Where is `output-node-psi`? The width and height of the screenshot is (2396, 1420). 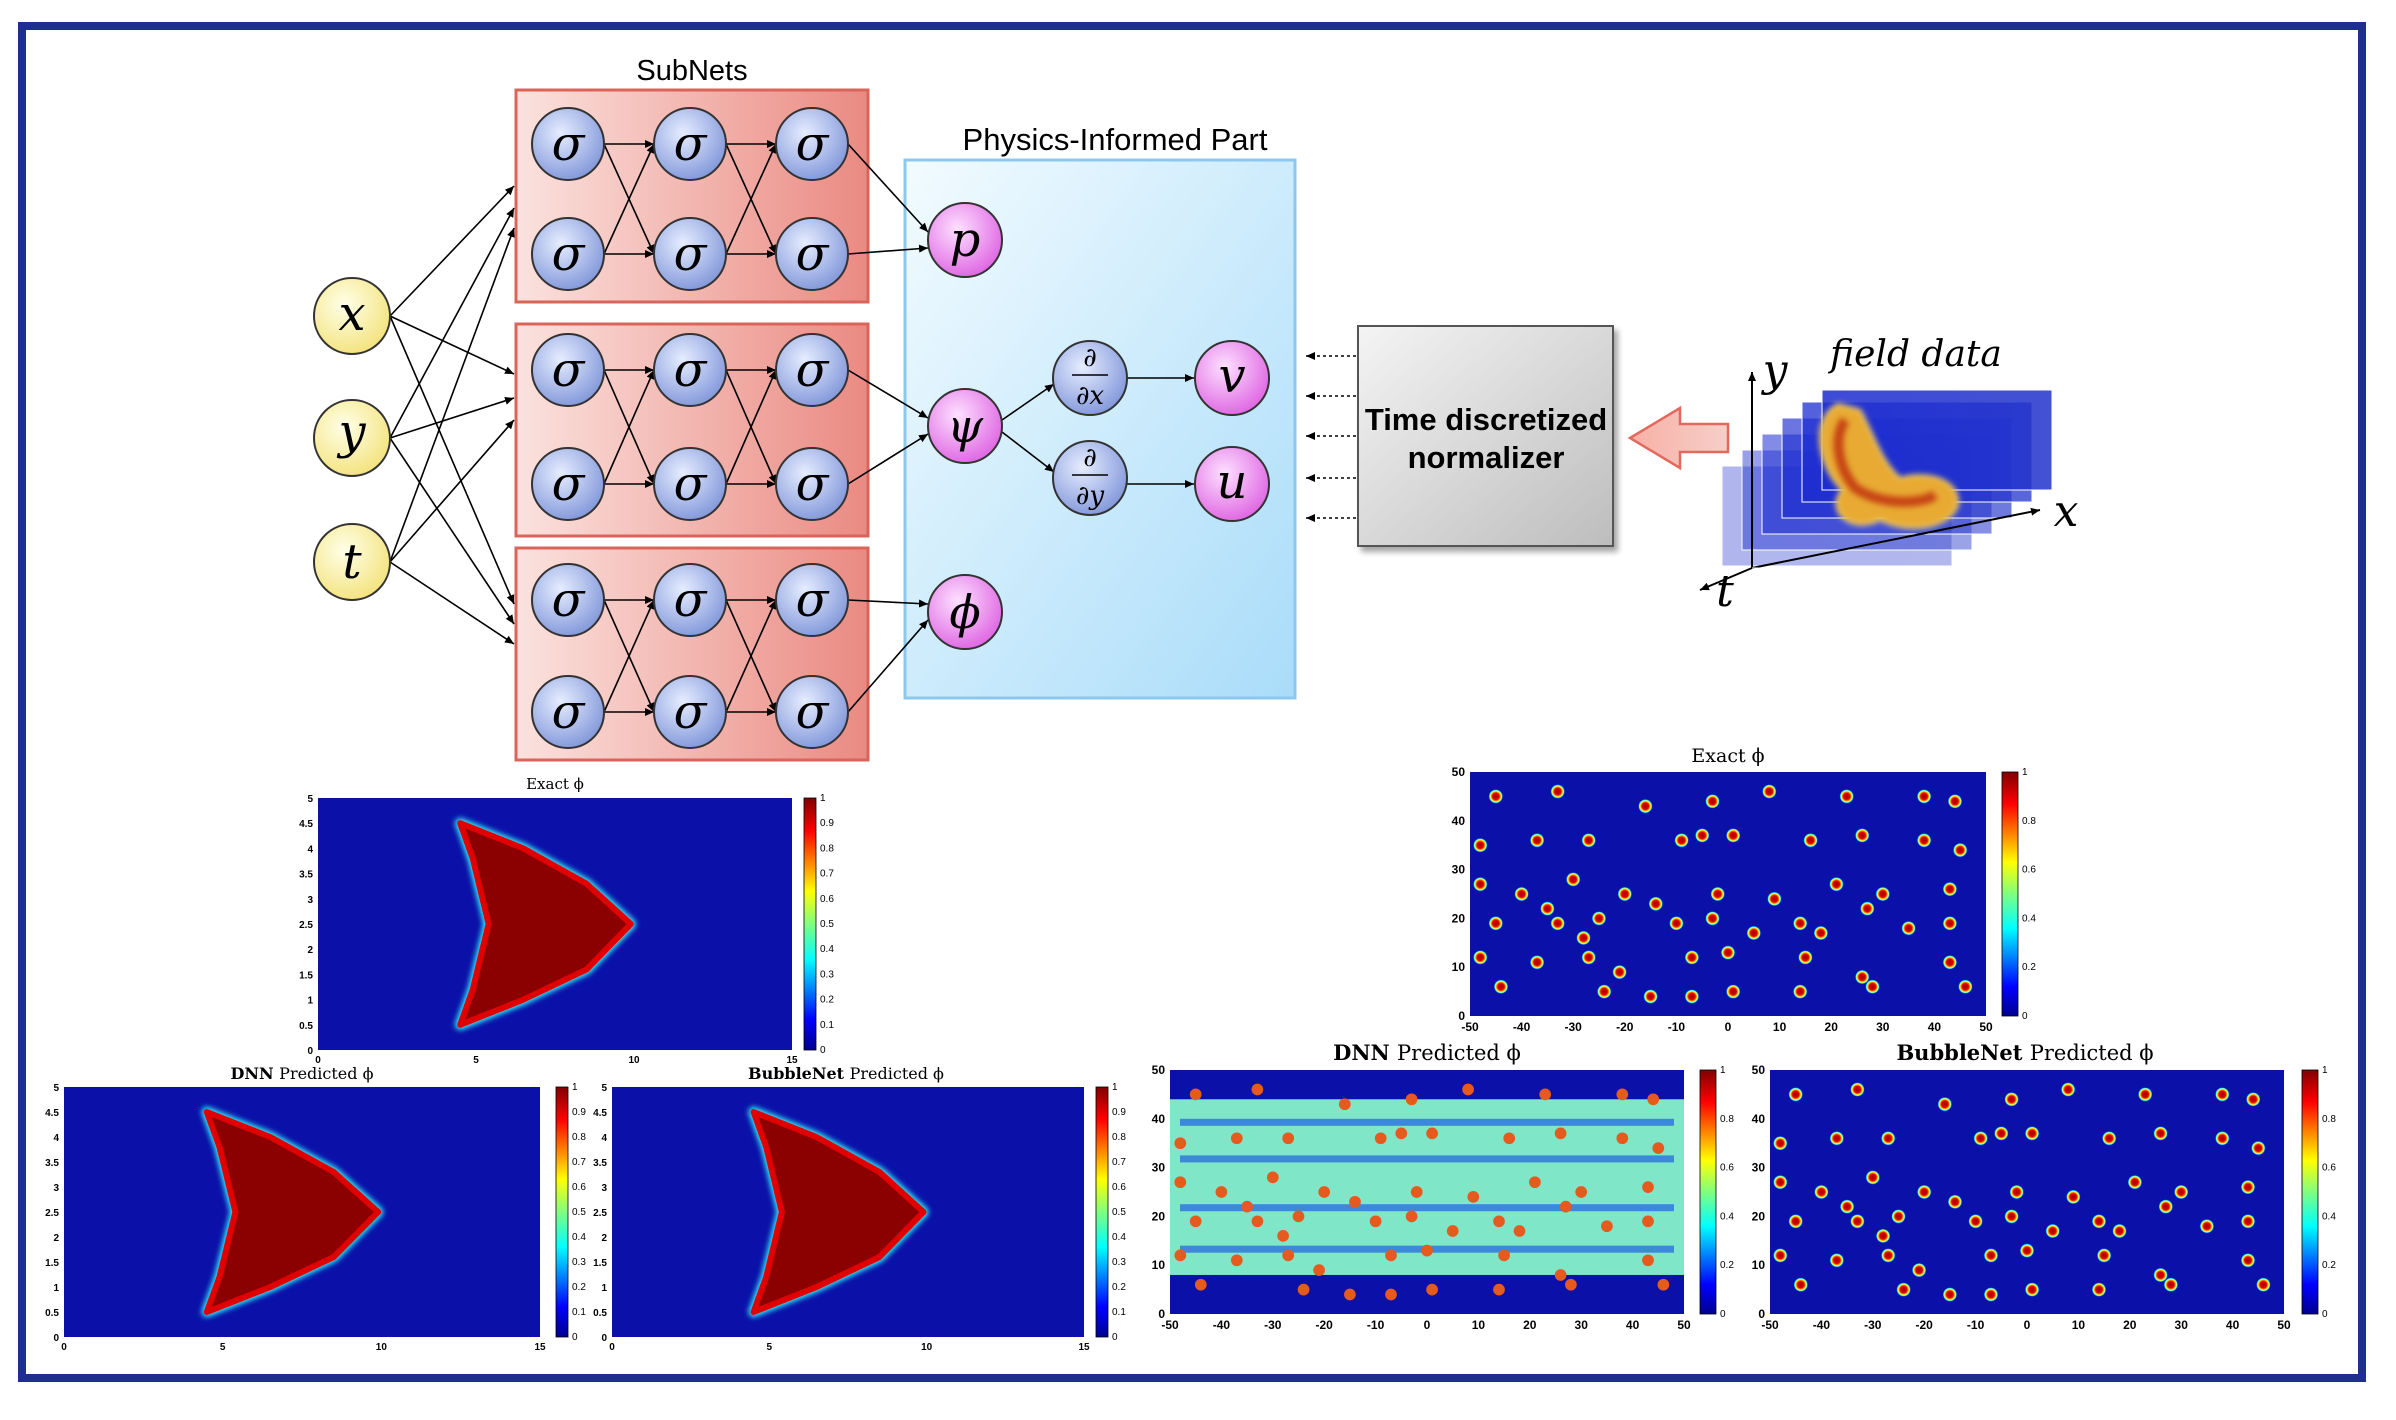 output-node-psi is located at coordinates (965, 426).